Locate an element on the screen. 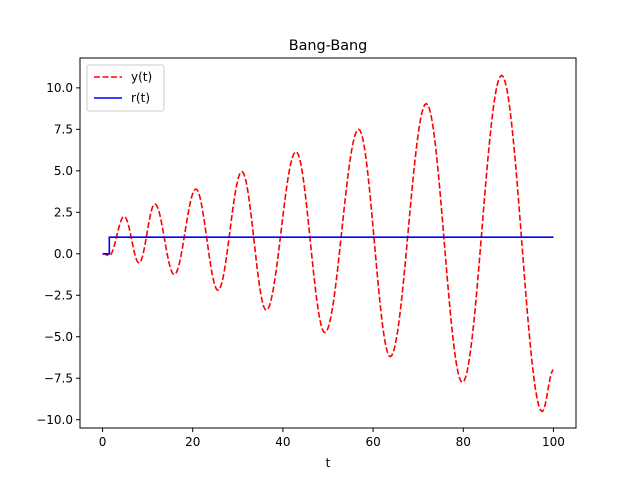  y-axis: −10.0 −7.5 −5.0 −2.5 0.0 2.5 5.0 7.5 10.0 is located at coordinates (58, 254).